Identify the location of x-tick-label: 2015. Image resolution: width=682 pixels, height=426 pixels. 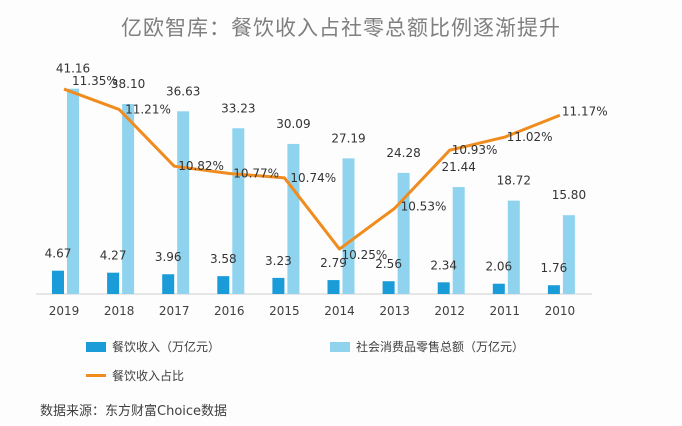
(284, 311).